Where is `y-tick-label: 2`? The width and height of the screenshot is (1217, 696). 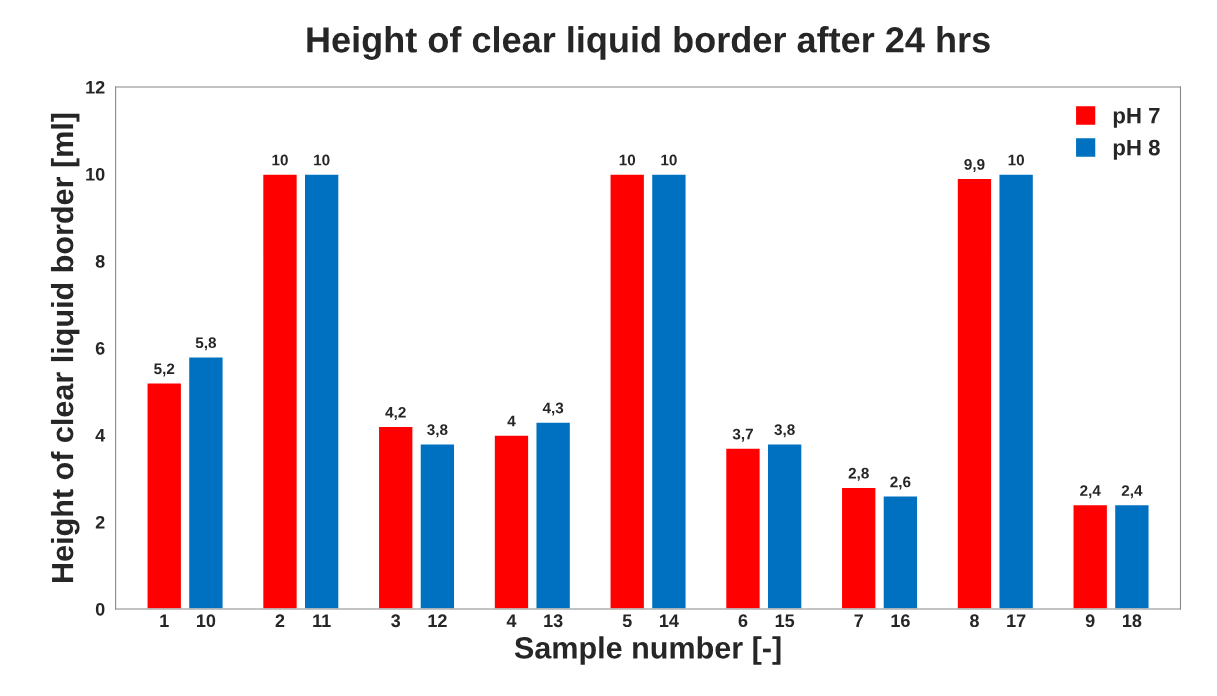 y-tick-label: 2 is located at coordinates (100, 522).